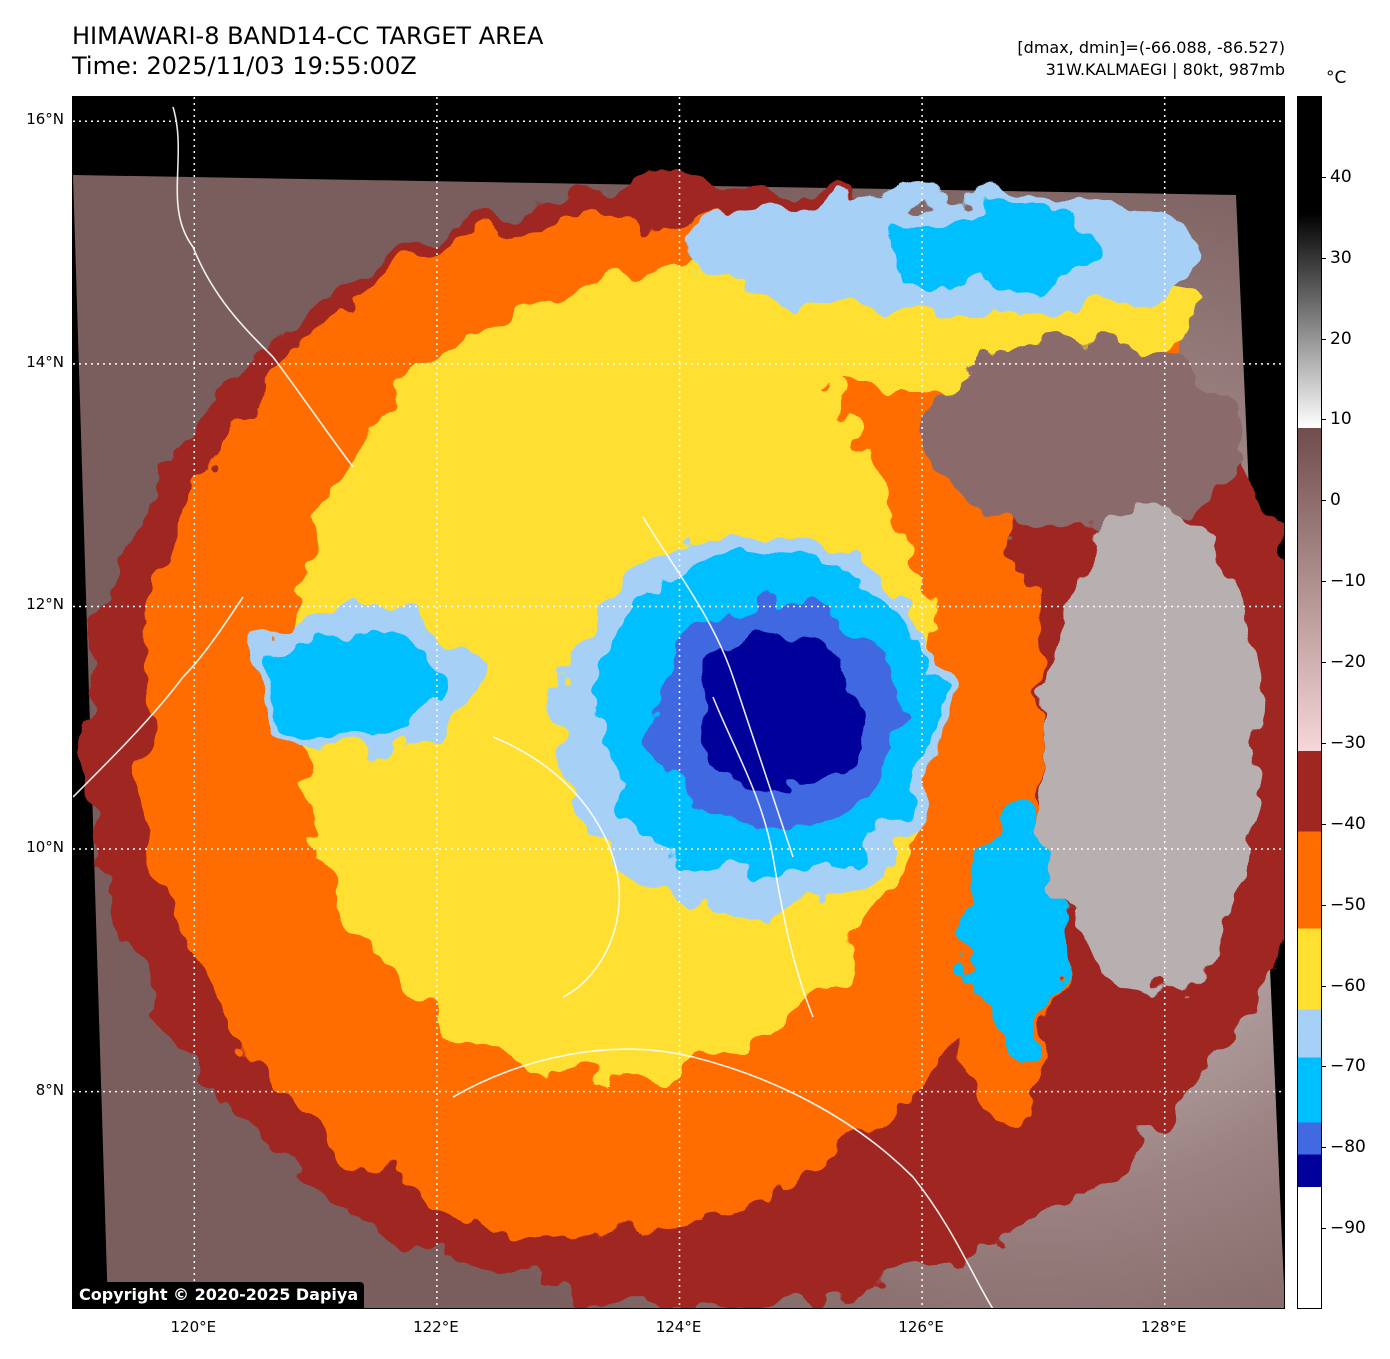  What do you see at coordinates (193, 1327) in the screenshot?
I see `lon-tick-label: 120°E` at bounding box center [193, 1327].